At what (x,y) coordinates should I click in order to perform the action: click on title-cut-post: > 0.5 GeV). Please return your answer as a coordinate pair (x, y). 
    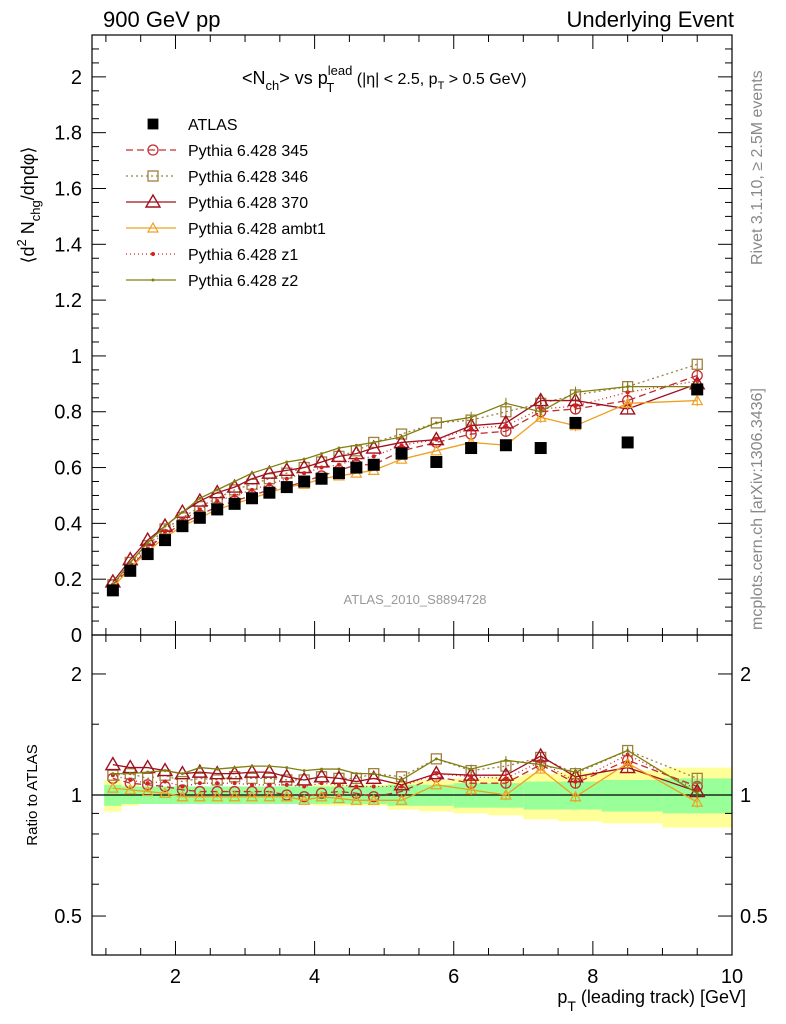
    Looking at the image, I should click on (485, 79).